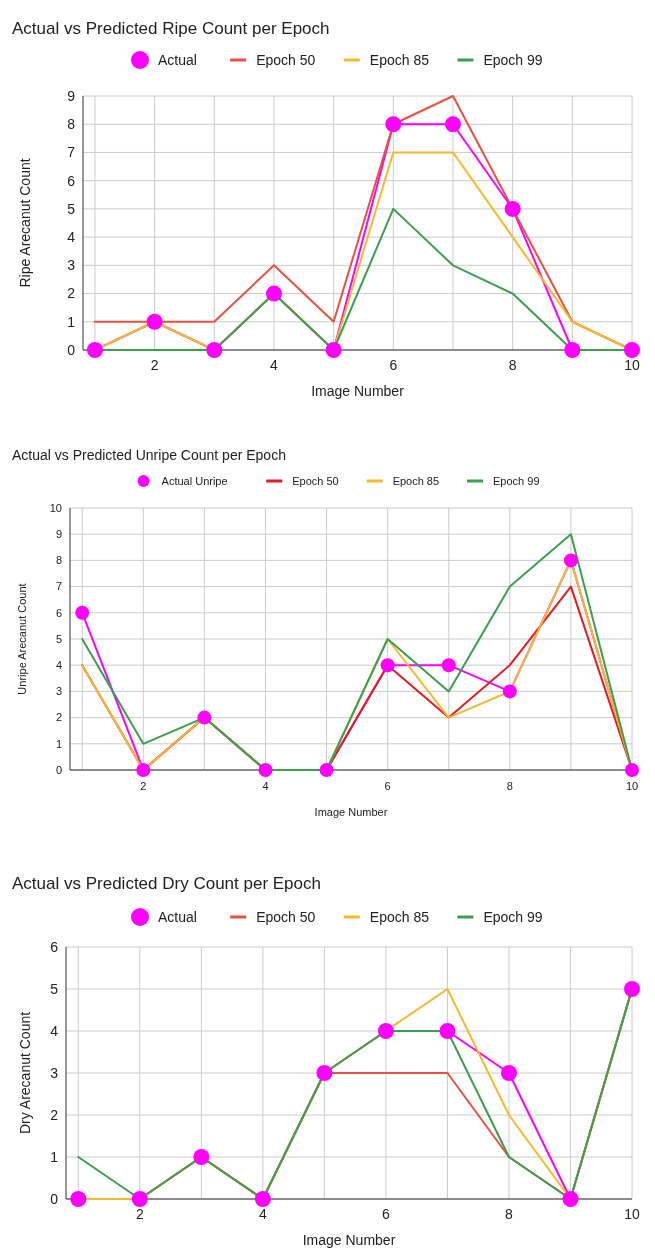 Image resolution: width=655 pixels, height=1259 pixels. What do you see at coordinates (194, 480) in the screenshot?
I see `legend-label: Actual Unripe` at bounding box center [194, 480].